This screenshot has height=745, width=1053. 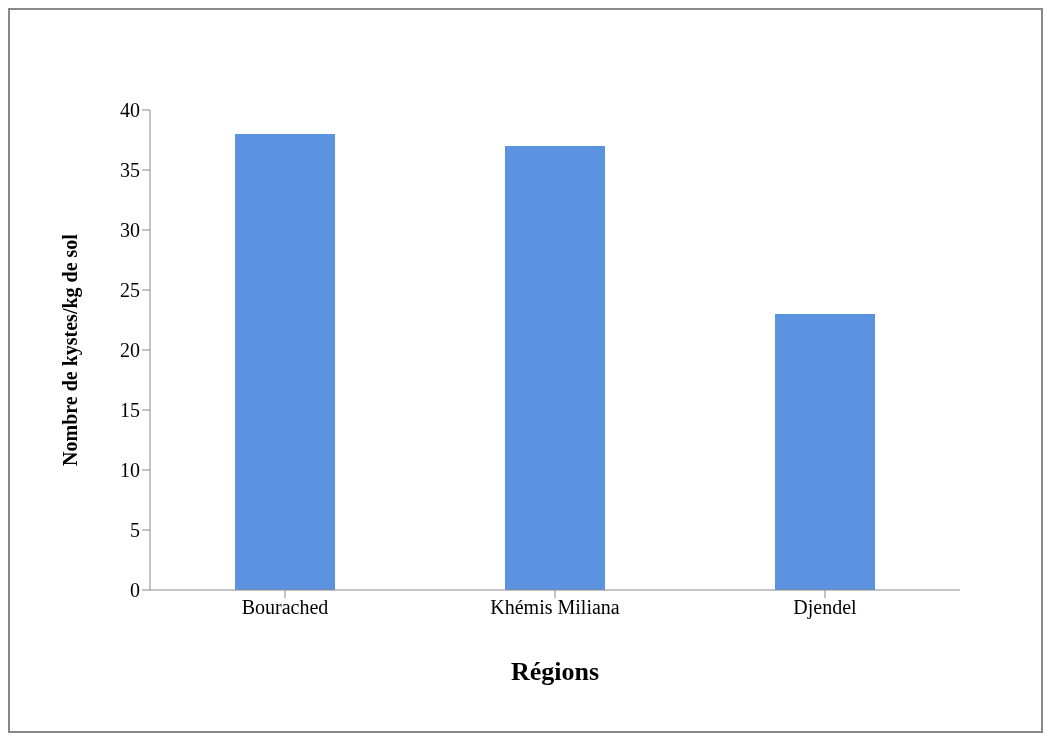 I want to click on y-tick-label: 35, so click(x=130, y=170).